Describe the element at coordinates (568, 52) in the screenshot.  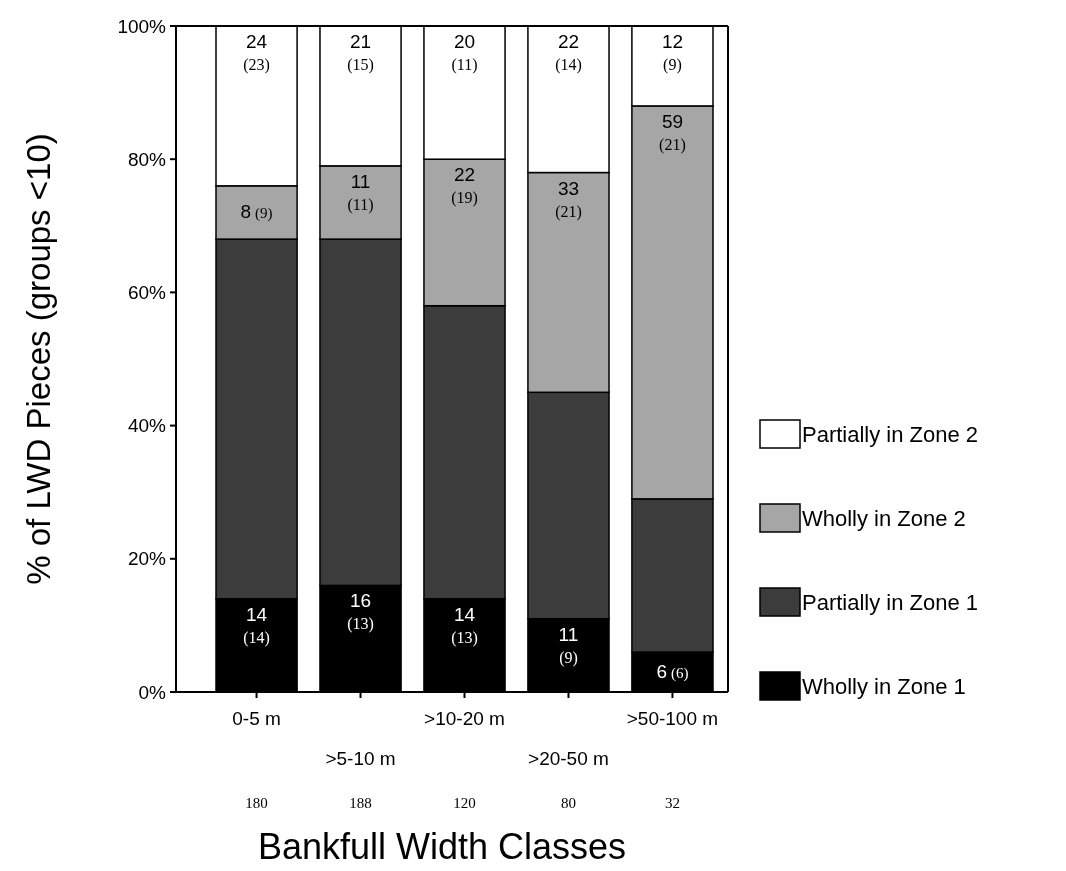
I see `data-label: 22 (14)` at that location.